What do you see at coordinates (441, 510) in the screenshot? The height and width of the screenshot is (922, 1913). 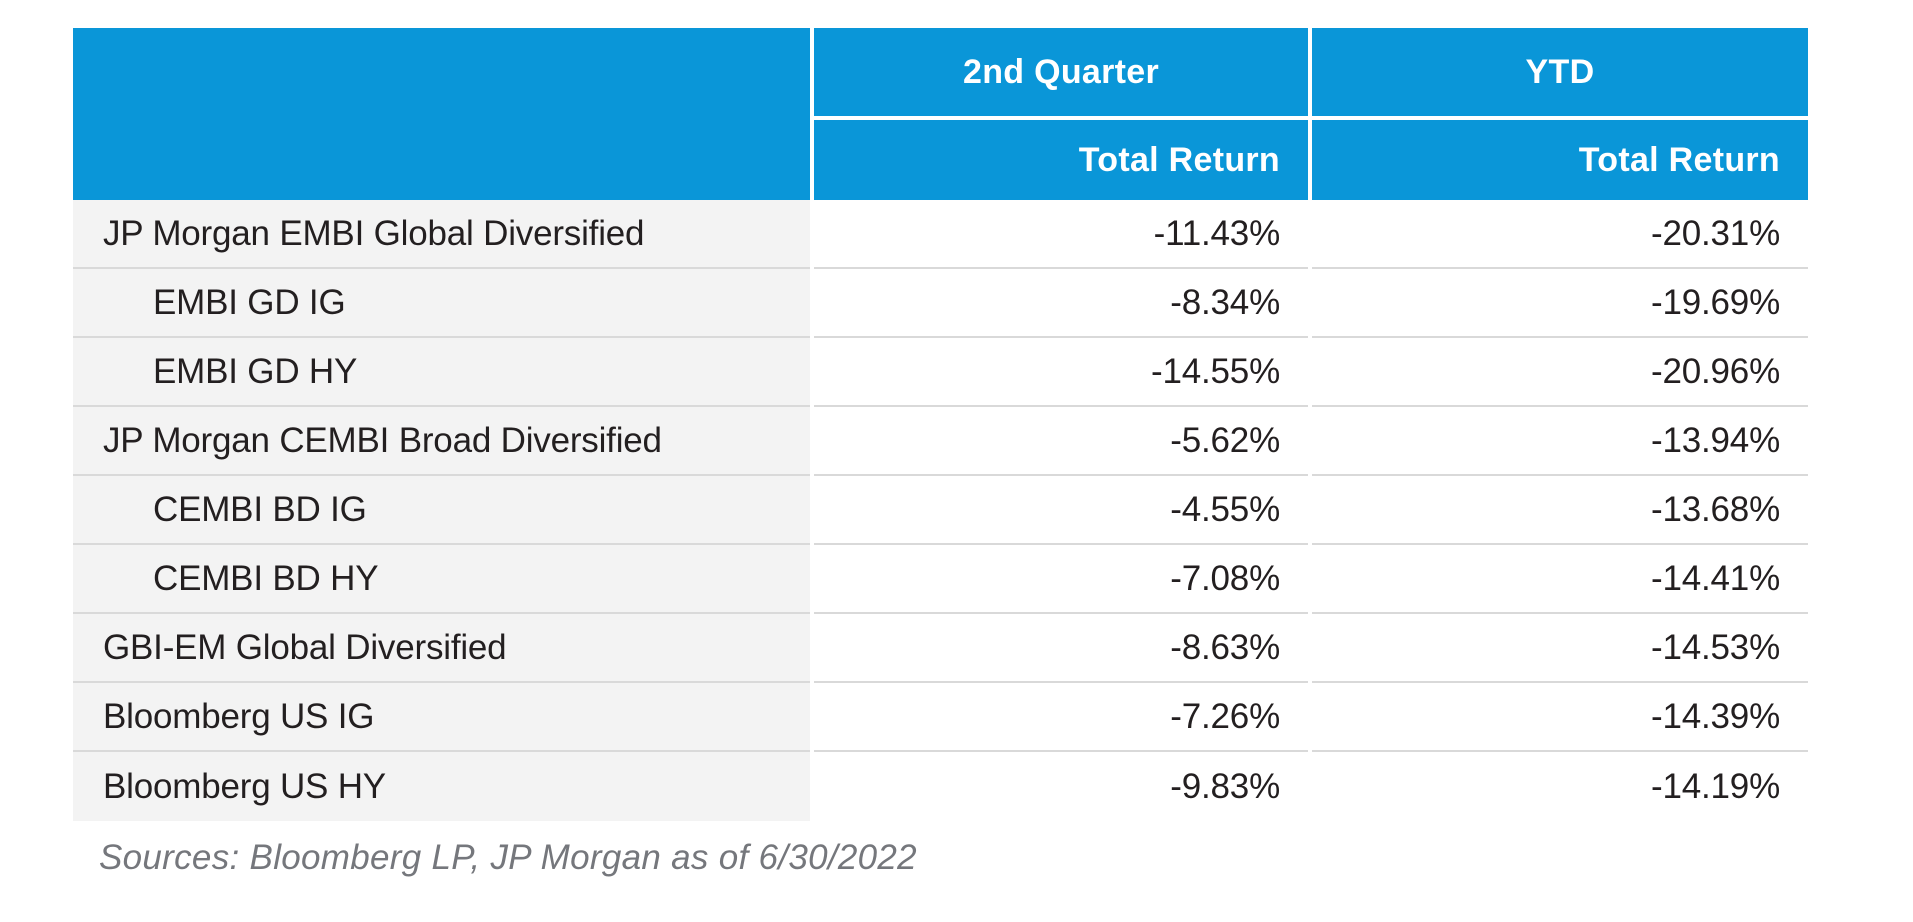 I see `row-label-cell: CEMBI BD IG` at bounding box center [441, 510].